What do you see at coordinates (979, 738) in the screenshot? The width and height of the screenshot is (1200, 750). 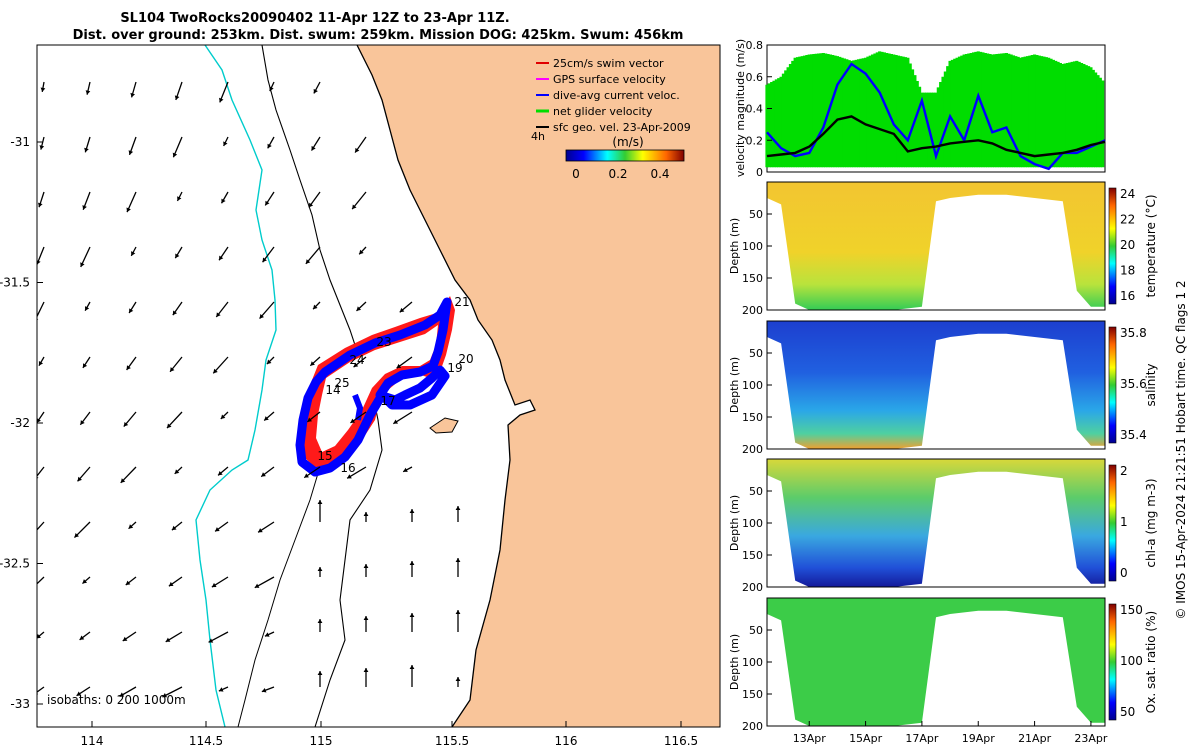 I see `time-x-tick-label: 19Apr` at bounding box center [979, 738].